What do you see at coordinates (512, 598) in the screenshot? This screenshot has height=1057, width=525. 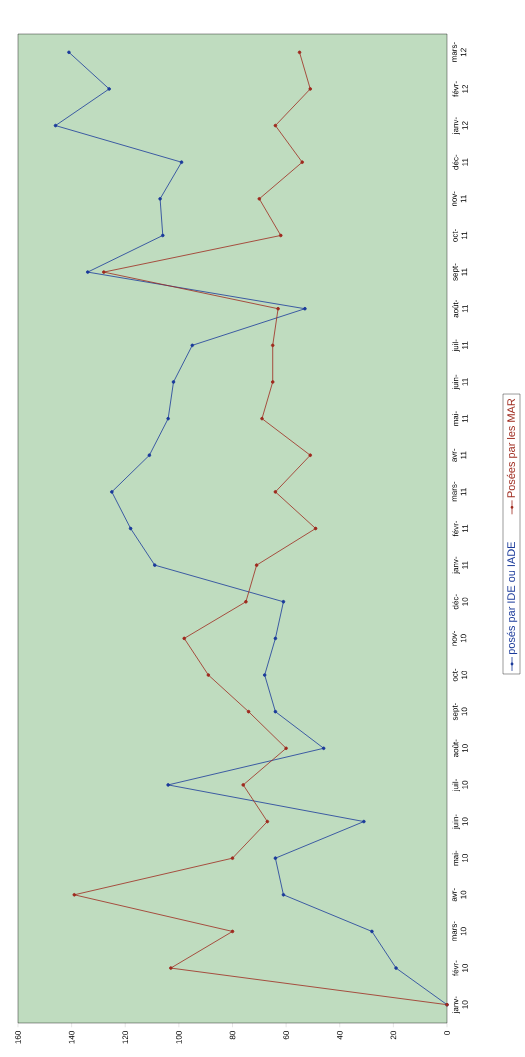 I see `text: posés par IDE ou IADE` at bounding box center [512, 598].